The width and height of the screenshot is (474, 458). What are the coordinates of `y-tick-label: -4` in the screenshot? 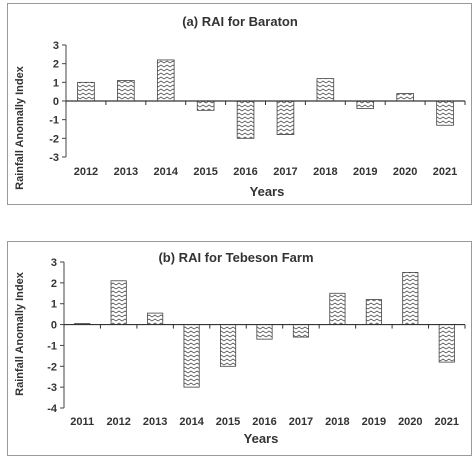 It's located at (52, 409).